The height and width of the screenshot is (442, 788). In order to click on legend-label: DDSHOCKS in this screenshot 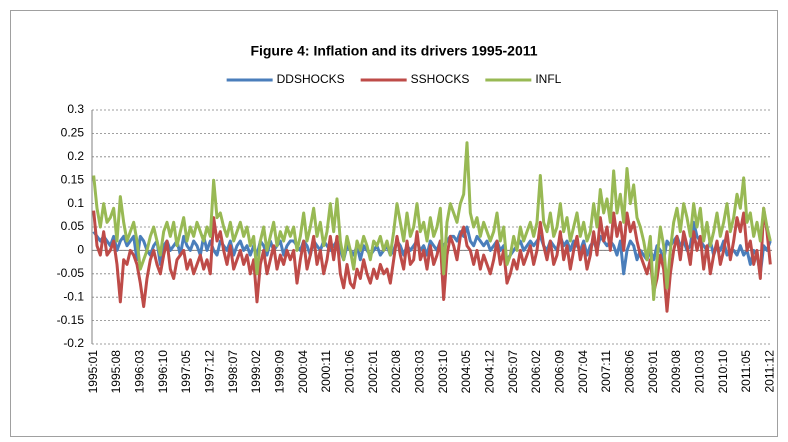, I will do `click(311, 79)`.